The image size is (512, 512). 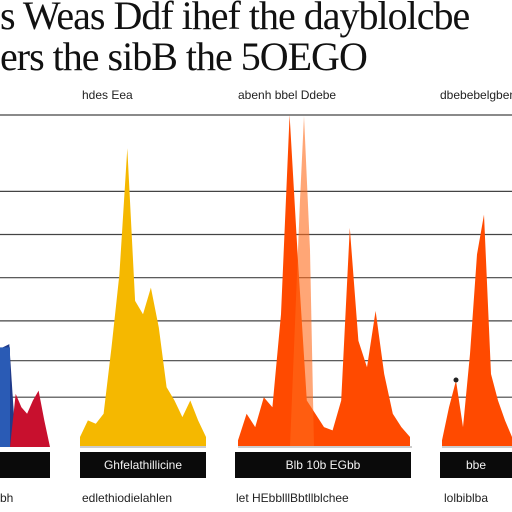 What do you see at coordinates (302, 281) in the screenshot?
I see `panel-3-peak-highlight` at bounding box center [302, 281].